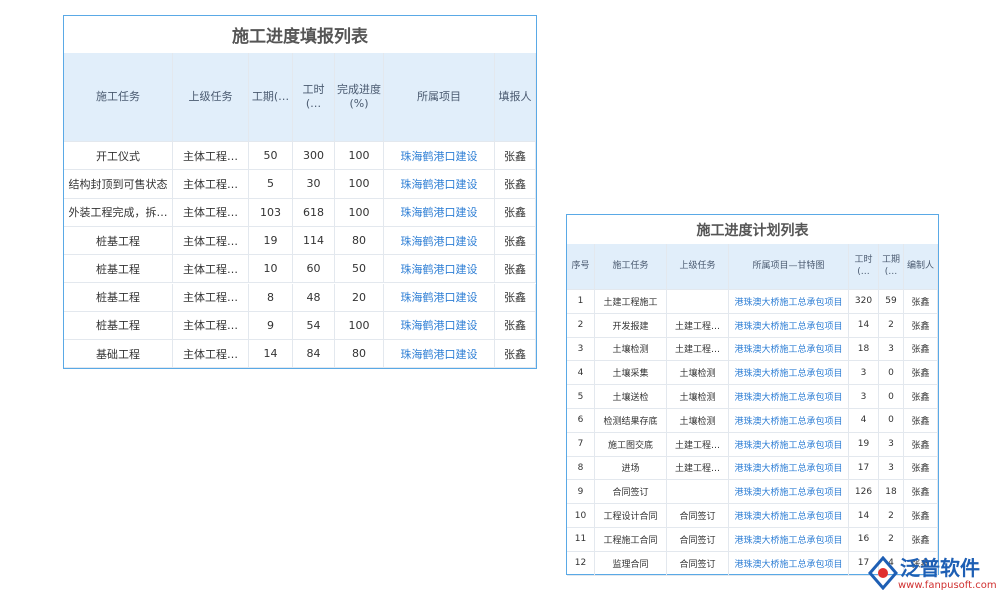  I want to click on table-cell: 检测结果存底, so click(631, 421).